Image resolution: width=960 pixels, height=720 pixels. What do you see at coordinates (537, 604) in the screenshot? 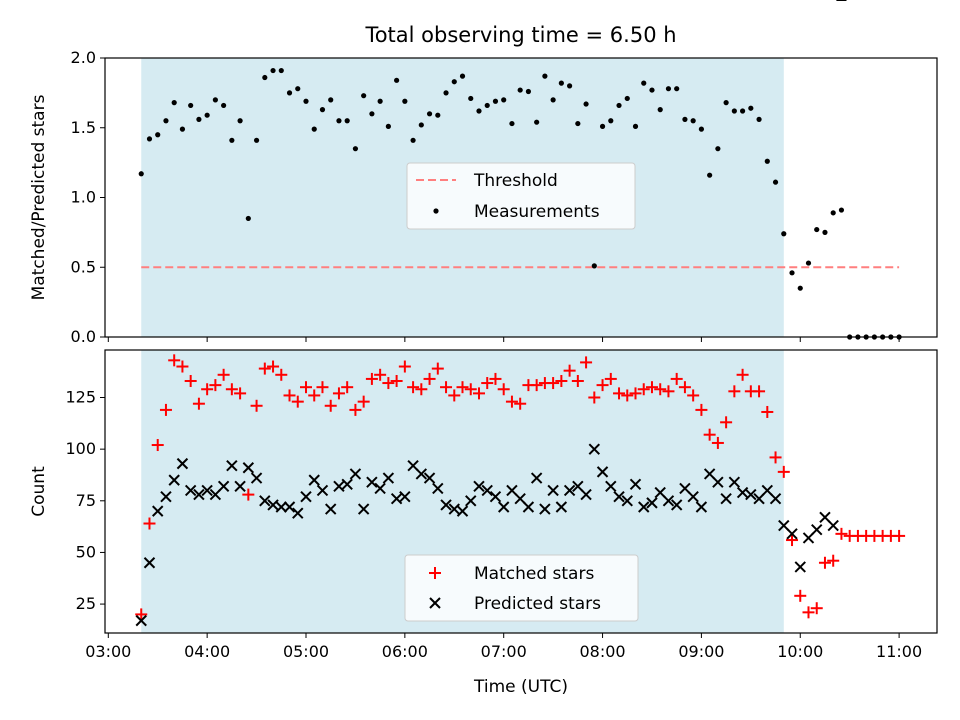
I see `predicted-legend-label: Predicted stars` at bounding box center [537, 604].